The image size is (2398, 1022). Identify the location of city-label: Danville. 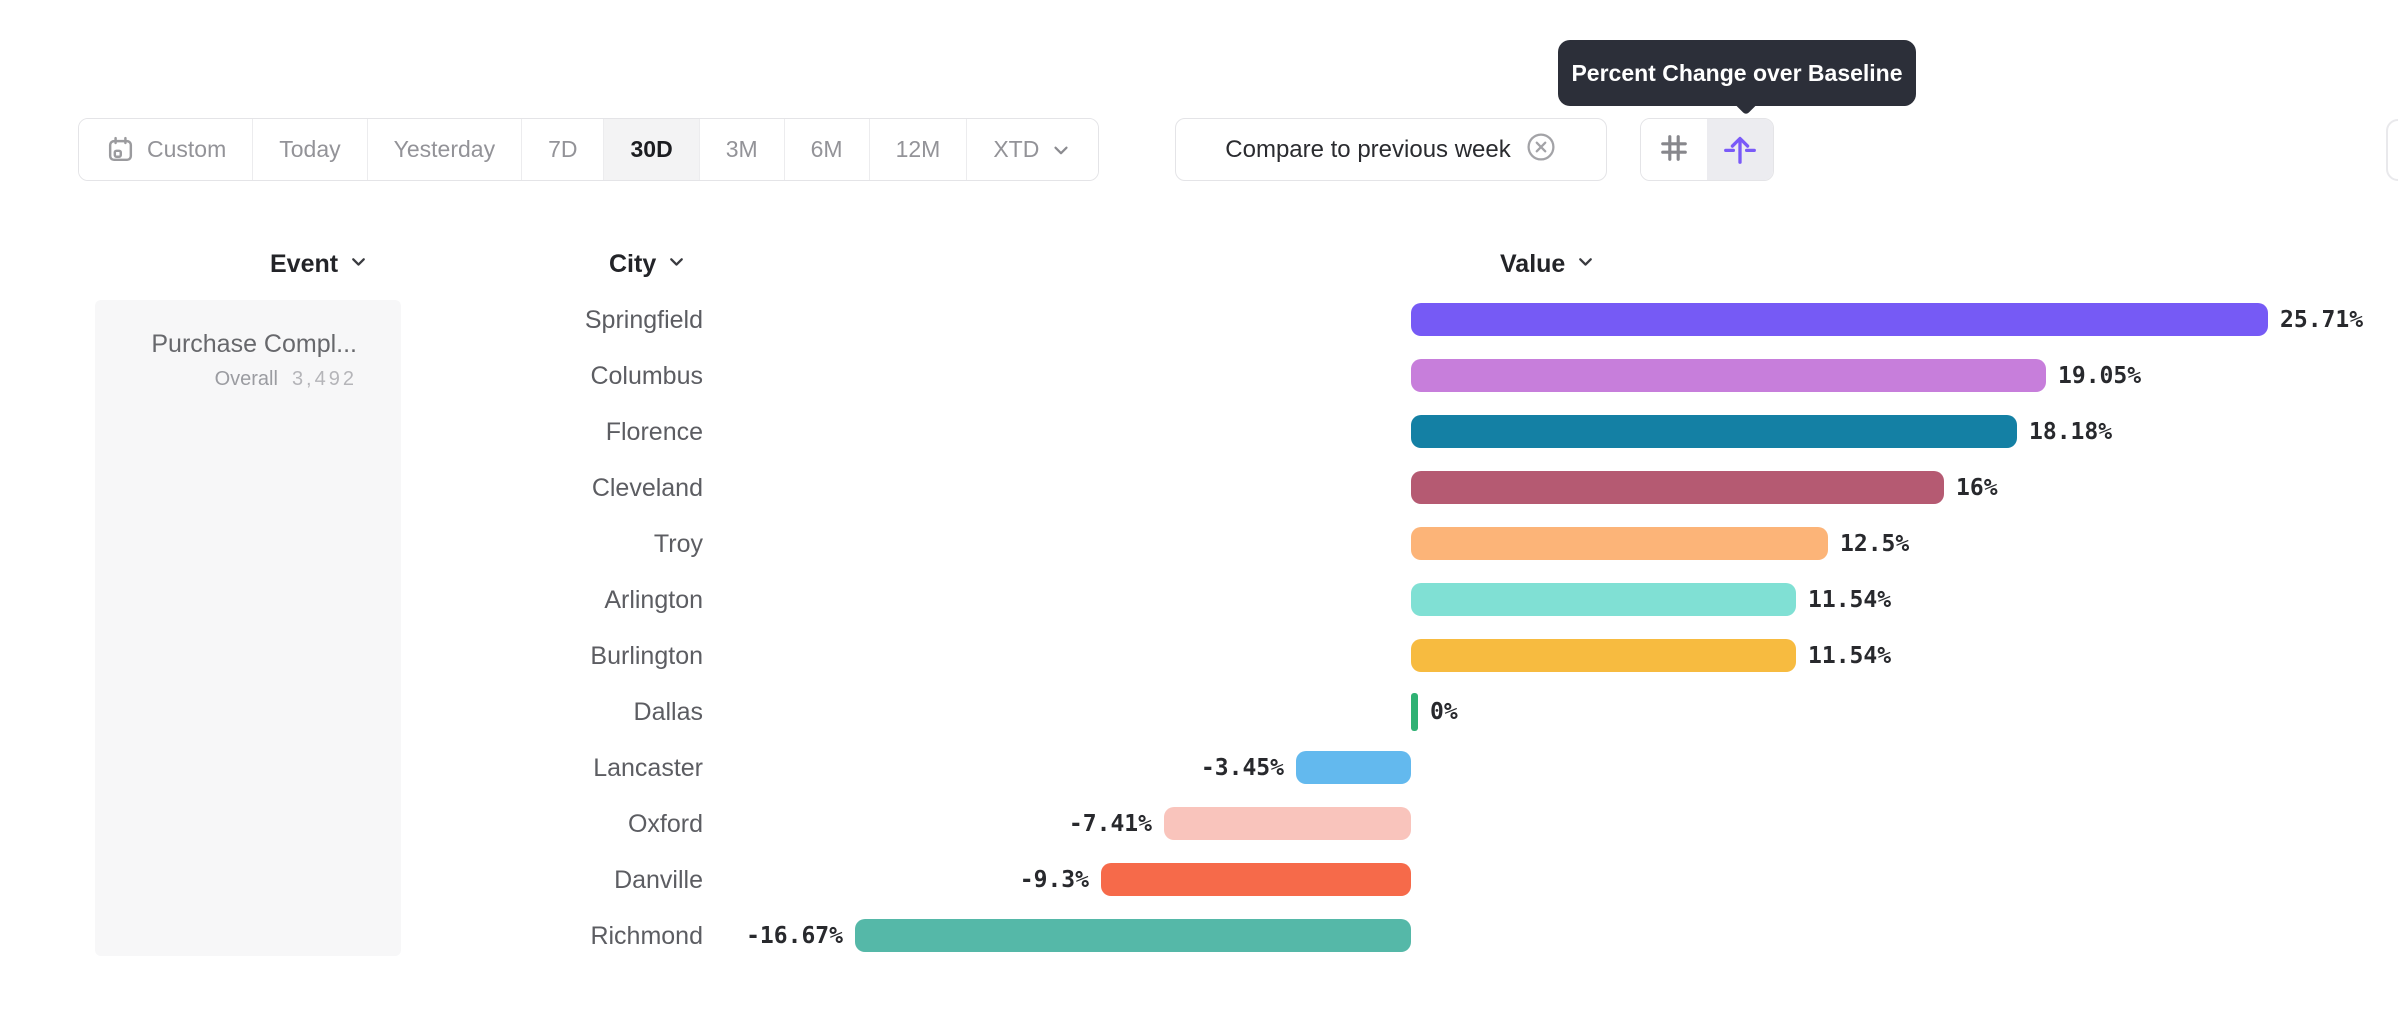
(658, 880).